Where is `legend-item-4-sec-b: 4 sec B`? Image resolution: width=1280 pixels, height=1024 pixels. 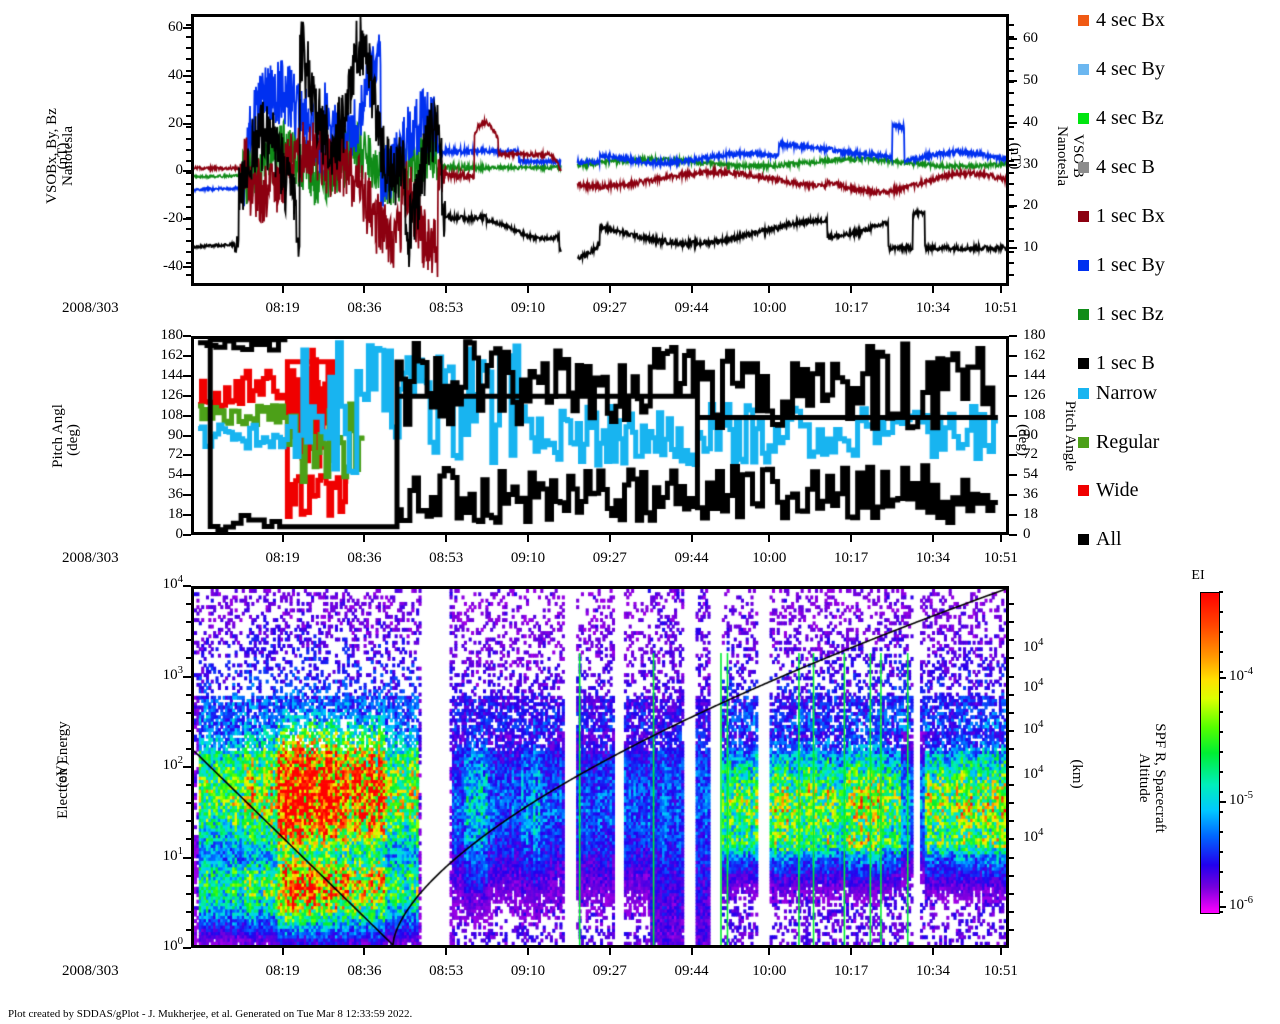
legend-item-4-sec-b: 4 sec B is located at coordinates (1116, 167).